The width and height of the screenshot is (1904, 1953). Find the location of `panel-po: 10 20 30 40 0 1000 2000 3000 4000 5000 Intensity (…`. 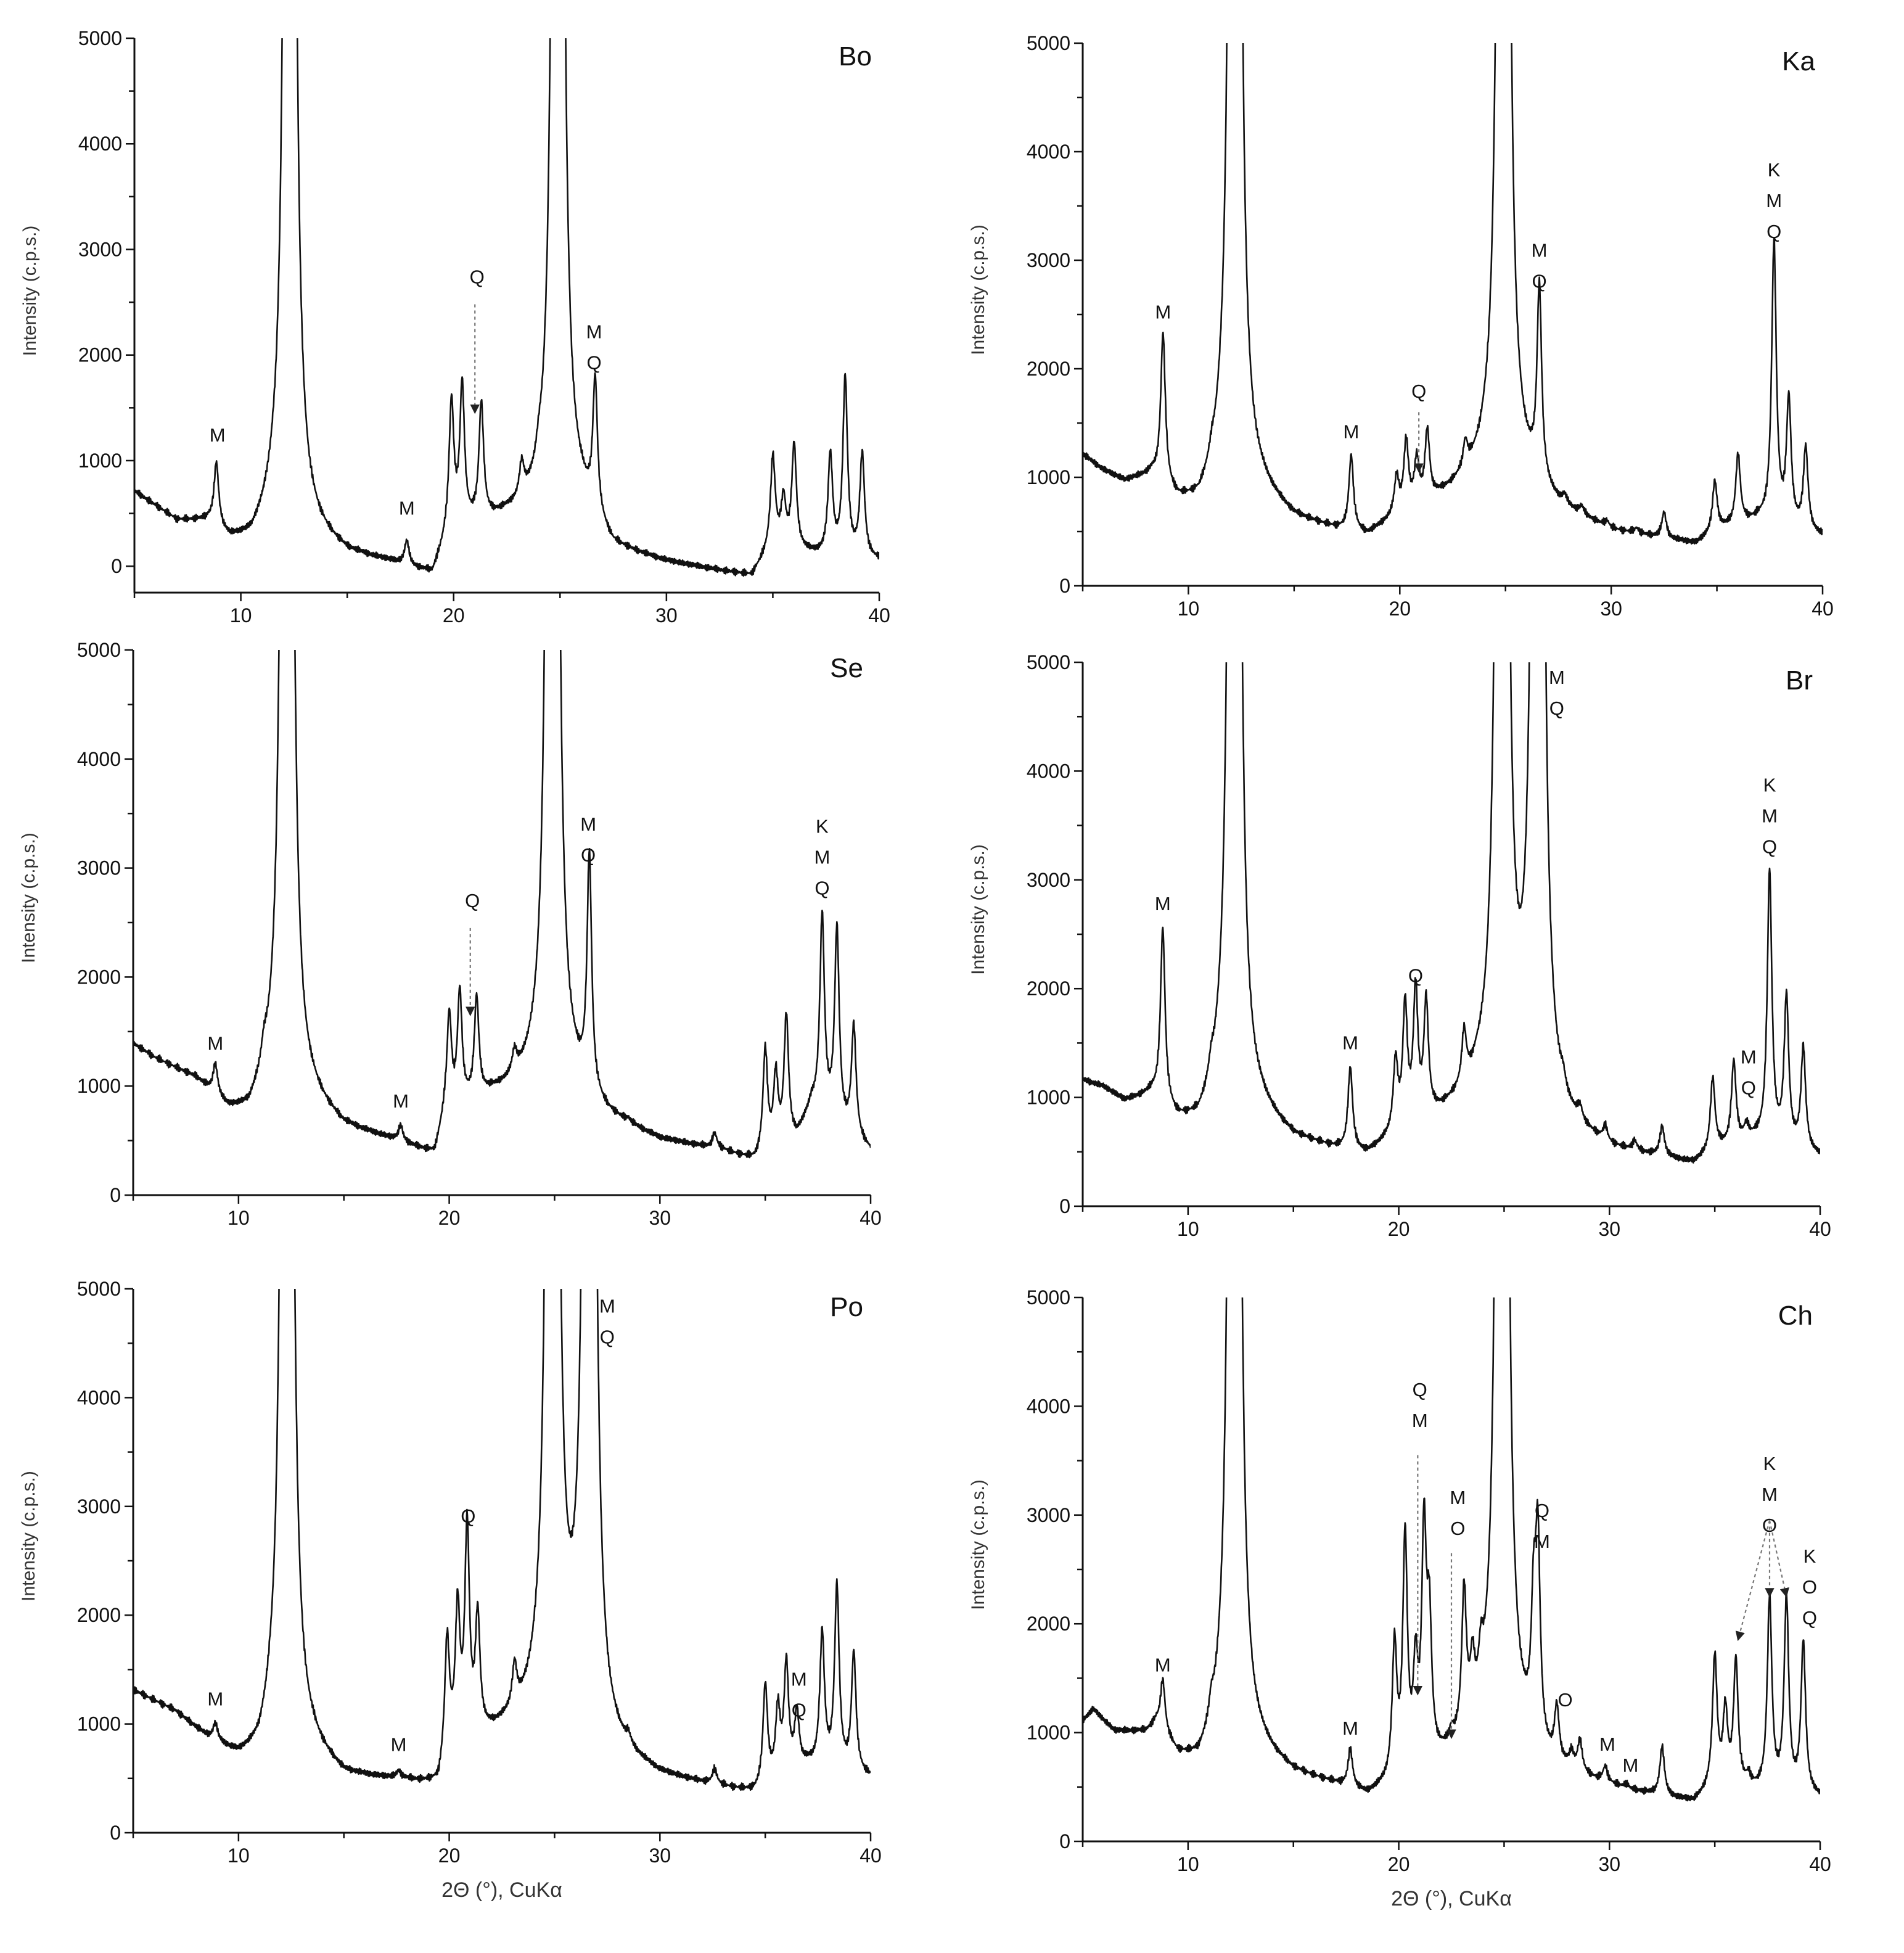

panel-po: 10 20 30 40 0 1000 2000 3000 4000 5000 Intensity (… is located at coordinates (450, 1590).